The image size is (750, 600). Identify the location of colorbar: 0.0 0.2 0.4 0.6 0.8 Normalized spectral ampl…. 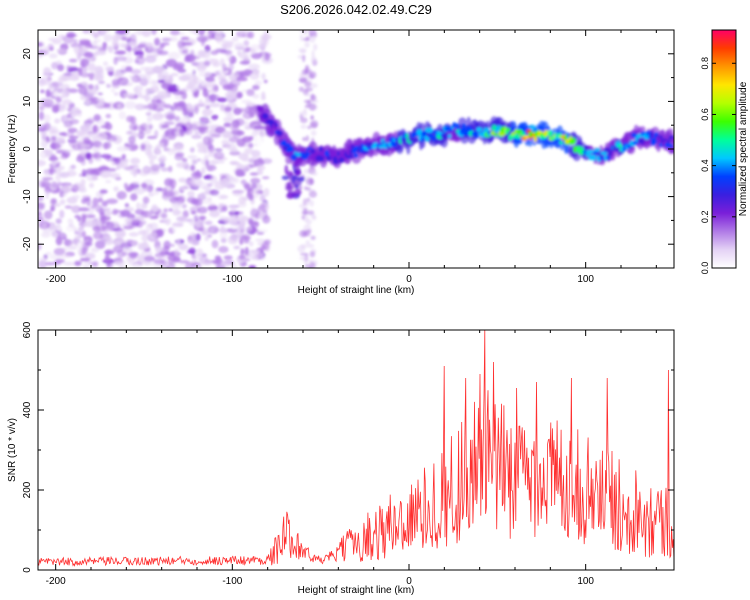
(724, 151).